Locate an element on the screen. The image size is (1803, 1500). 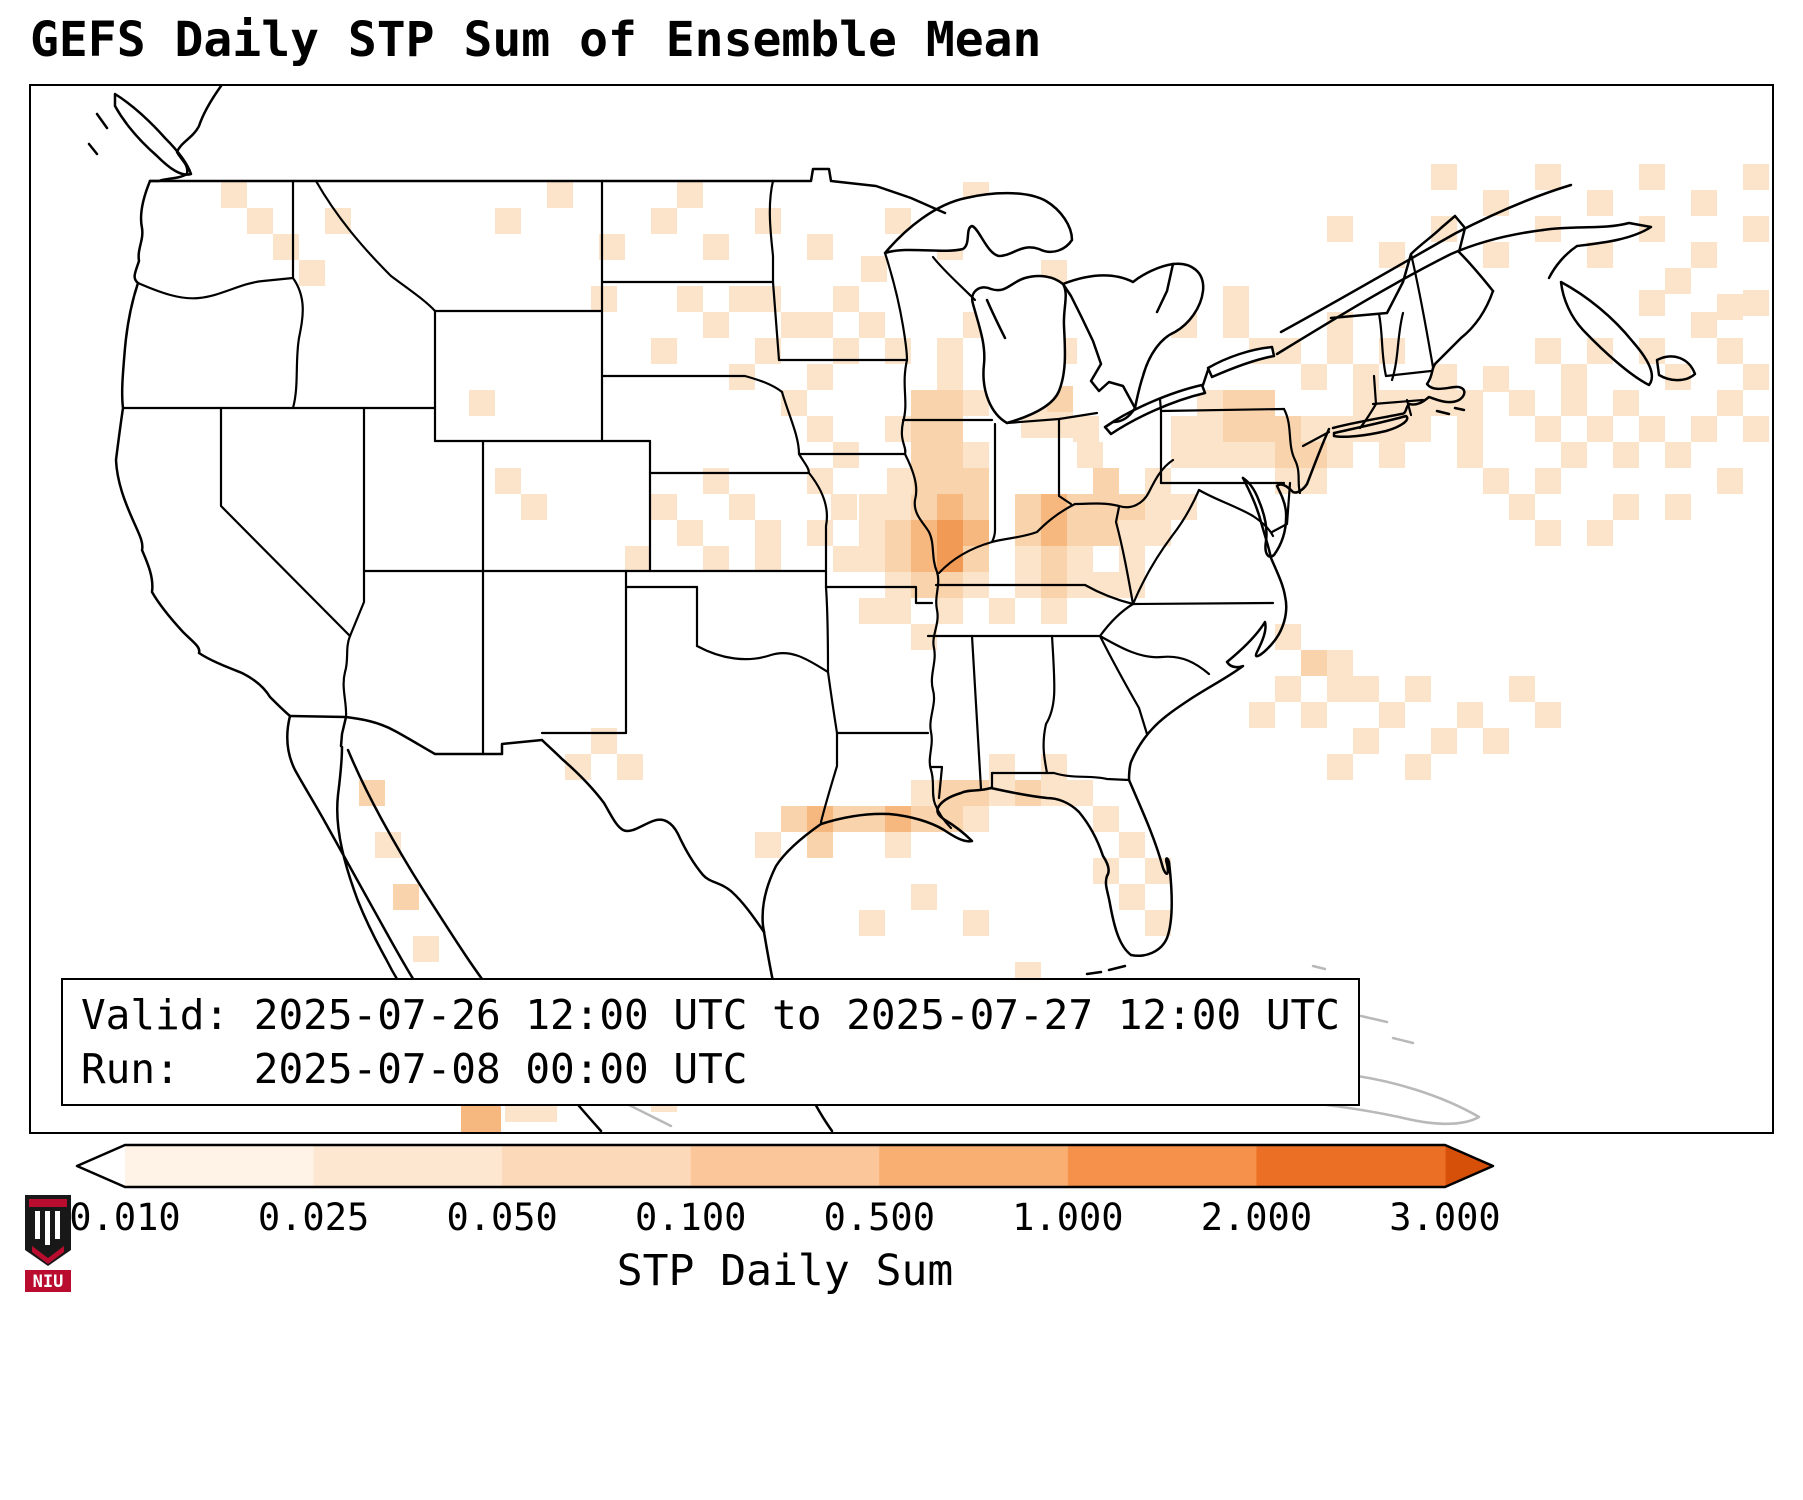
colorbar-tick-label: 0.025 is located at coordinates (313, 1217).